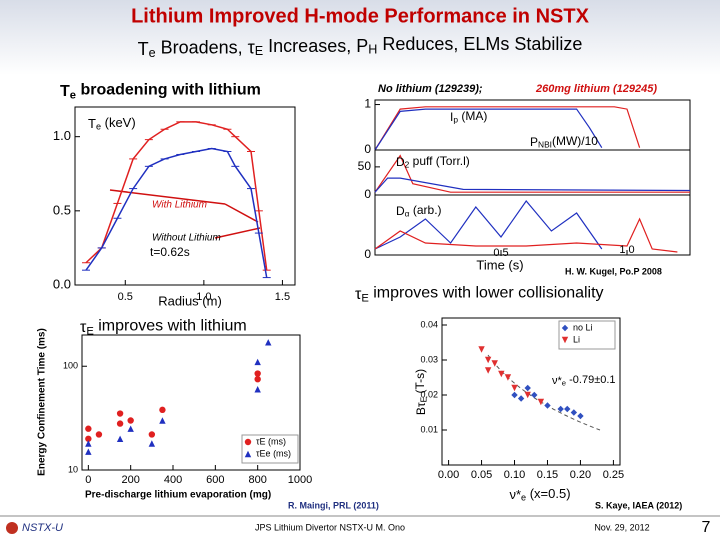  What do you see at coordinates (163, 328) in the screenshot?
I see `panel-title: τE improves with lithium` at bounding box center [163, 328].